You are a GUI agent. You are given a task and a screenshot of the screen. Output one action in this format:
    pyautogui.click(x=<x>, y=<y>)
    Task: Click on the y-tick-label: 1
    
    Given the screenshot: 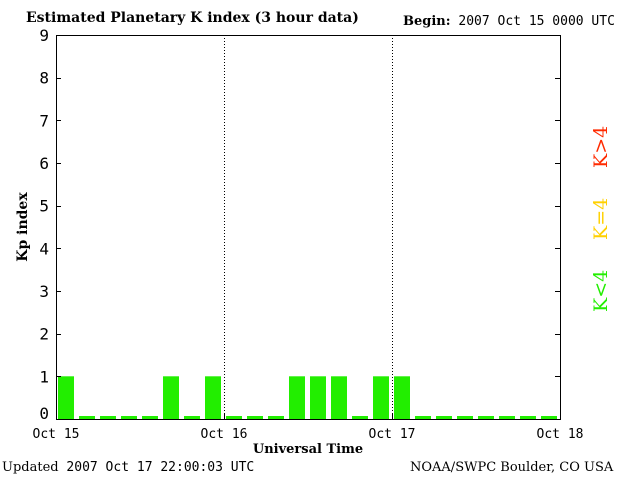 What is the action you would take?
    pyautogui.click(x=44, y=376)
    